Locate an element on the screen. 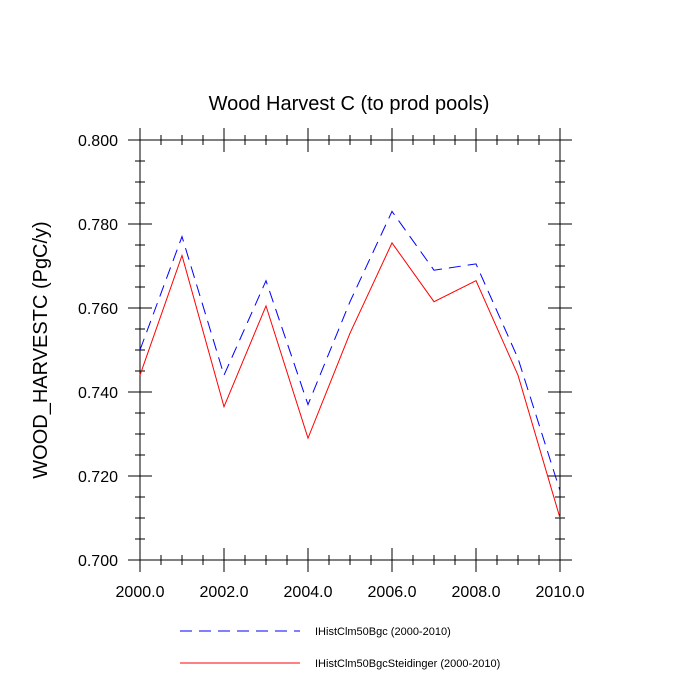 The image size is (700, 700). x-tick-label: 2010.0 is located at coordinates (560, 592).